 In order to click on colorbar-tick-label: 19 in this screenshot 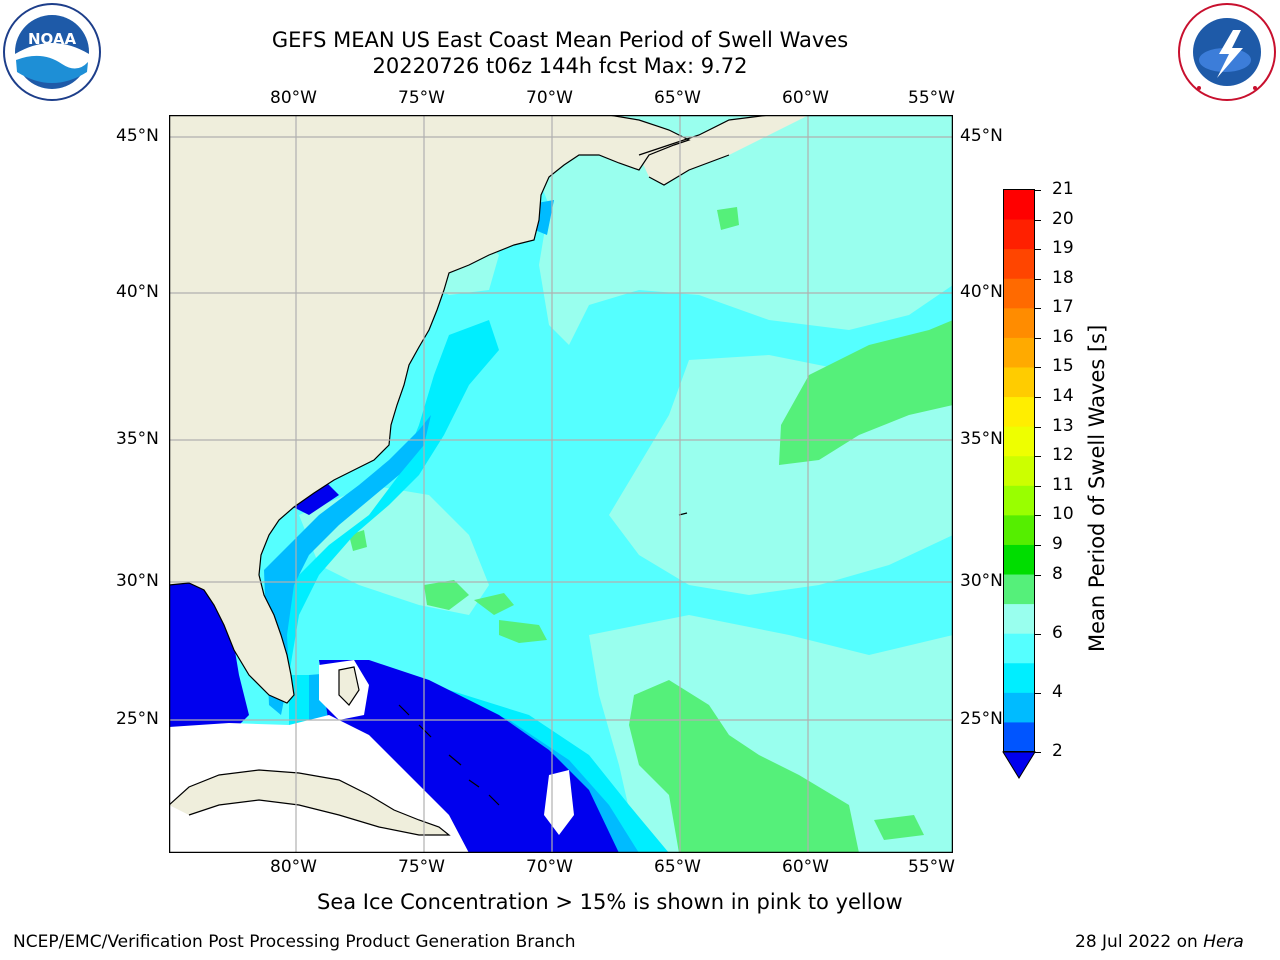, I will do `click(1063, 248)`.